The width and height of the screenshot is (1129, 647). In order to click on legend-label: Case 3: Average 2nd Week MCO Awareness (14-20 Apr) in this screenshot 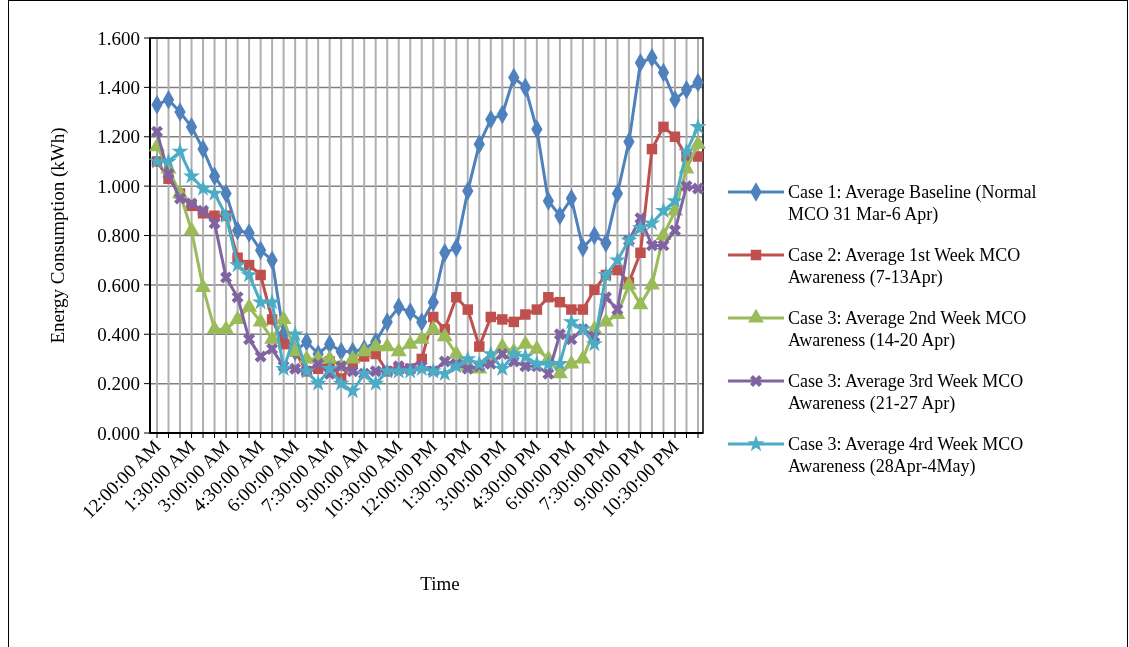, I will do `click(907, 330)`.